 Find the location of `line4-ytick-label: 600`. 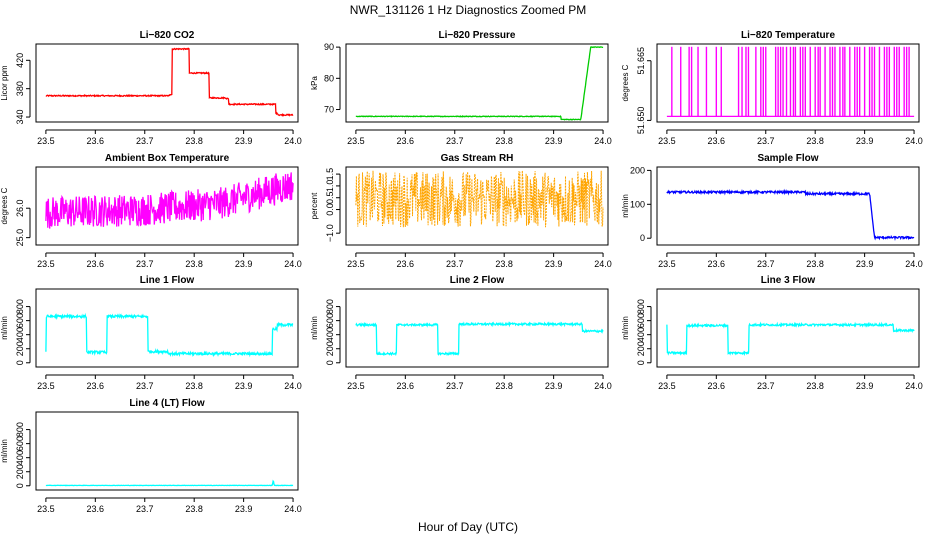

line4-ytick-label: 600 is located at coordinates (20, 443).